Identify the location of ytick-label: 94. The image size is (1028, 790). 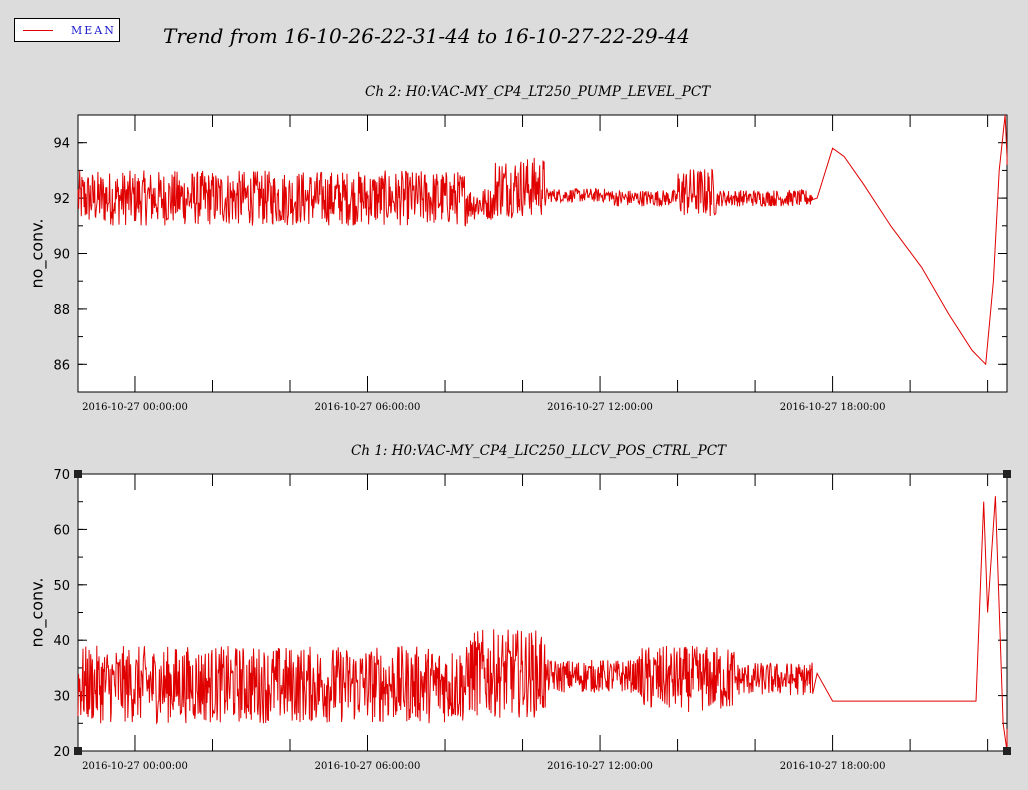
(61, 144).